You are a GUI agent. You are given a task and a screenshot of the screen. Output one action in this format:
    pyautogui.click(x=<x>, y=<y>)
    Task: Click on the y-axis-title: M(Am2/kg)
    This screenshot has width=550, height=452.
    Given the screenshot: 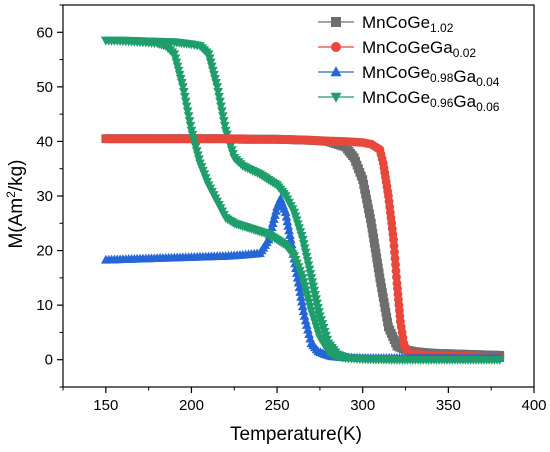 What is the action you would take?
    pyautogui.click(x=15, y=203)
    